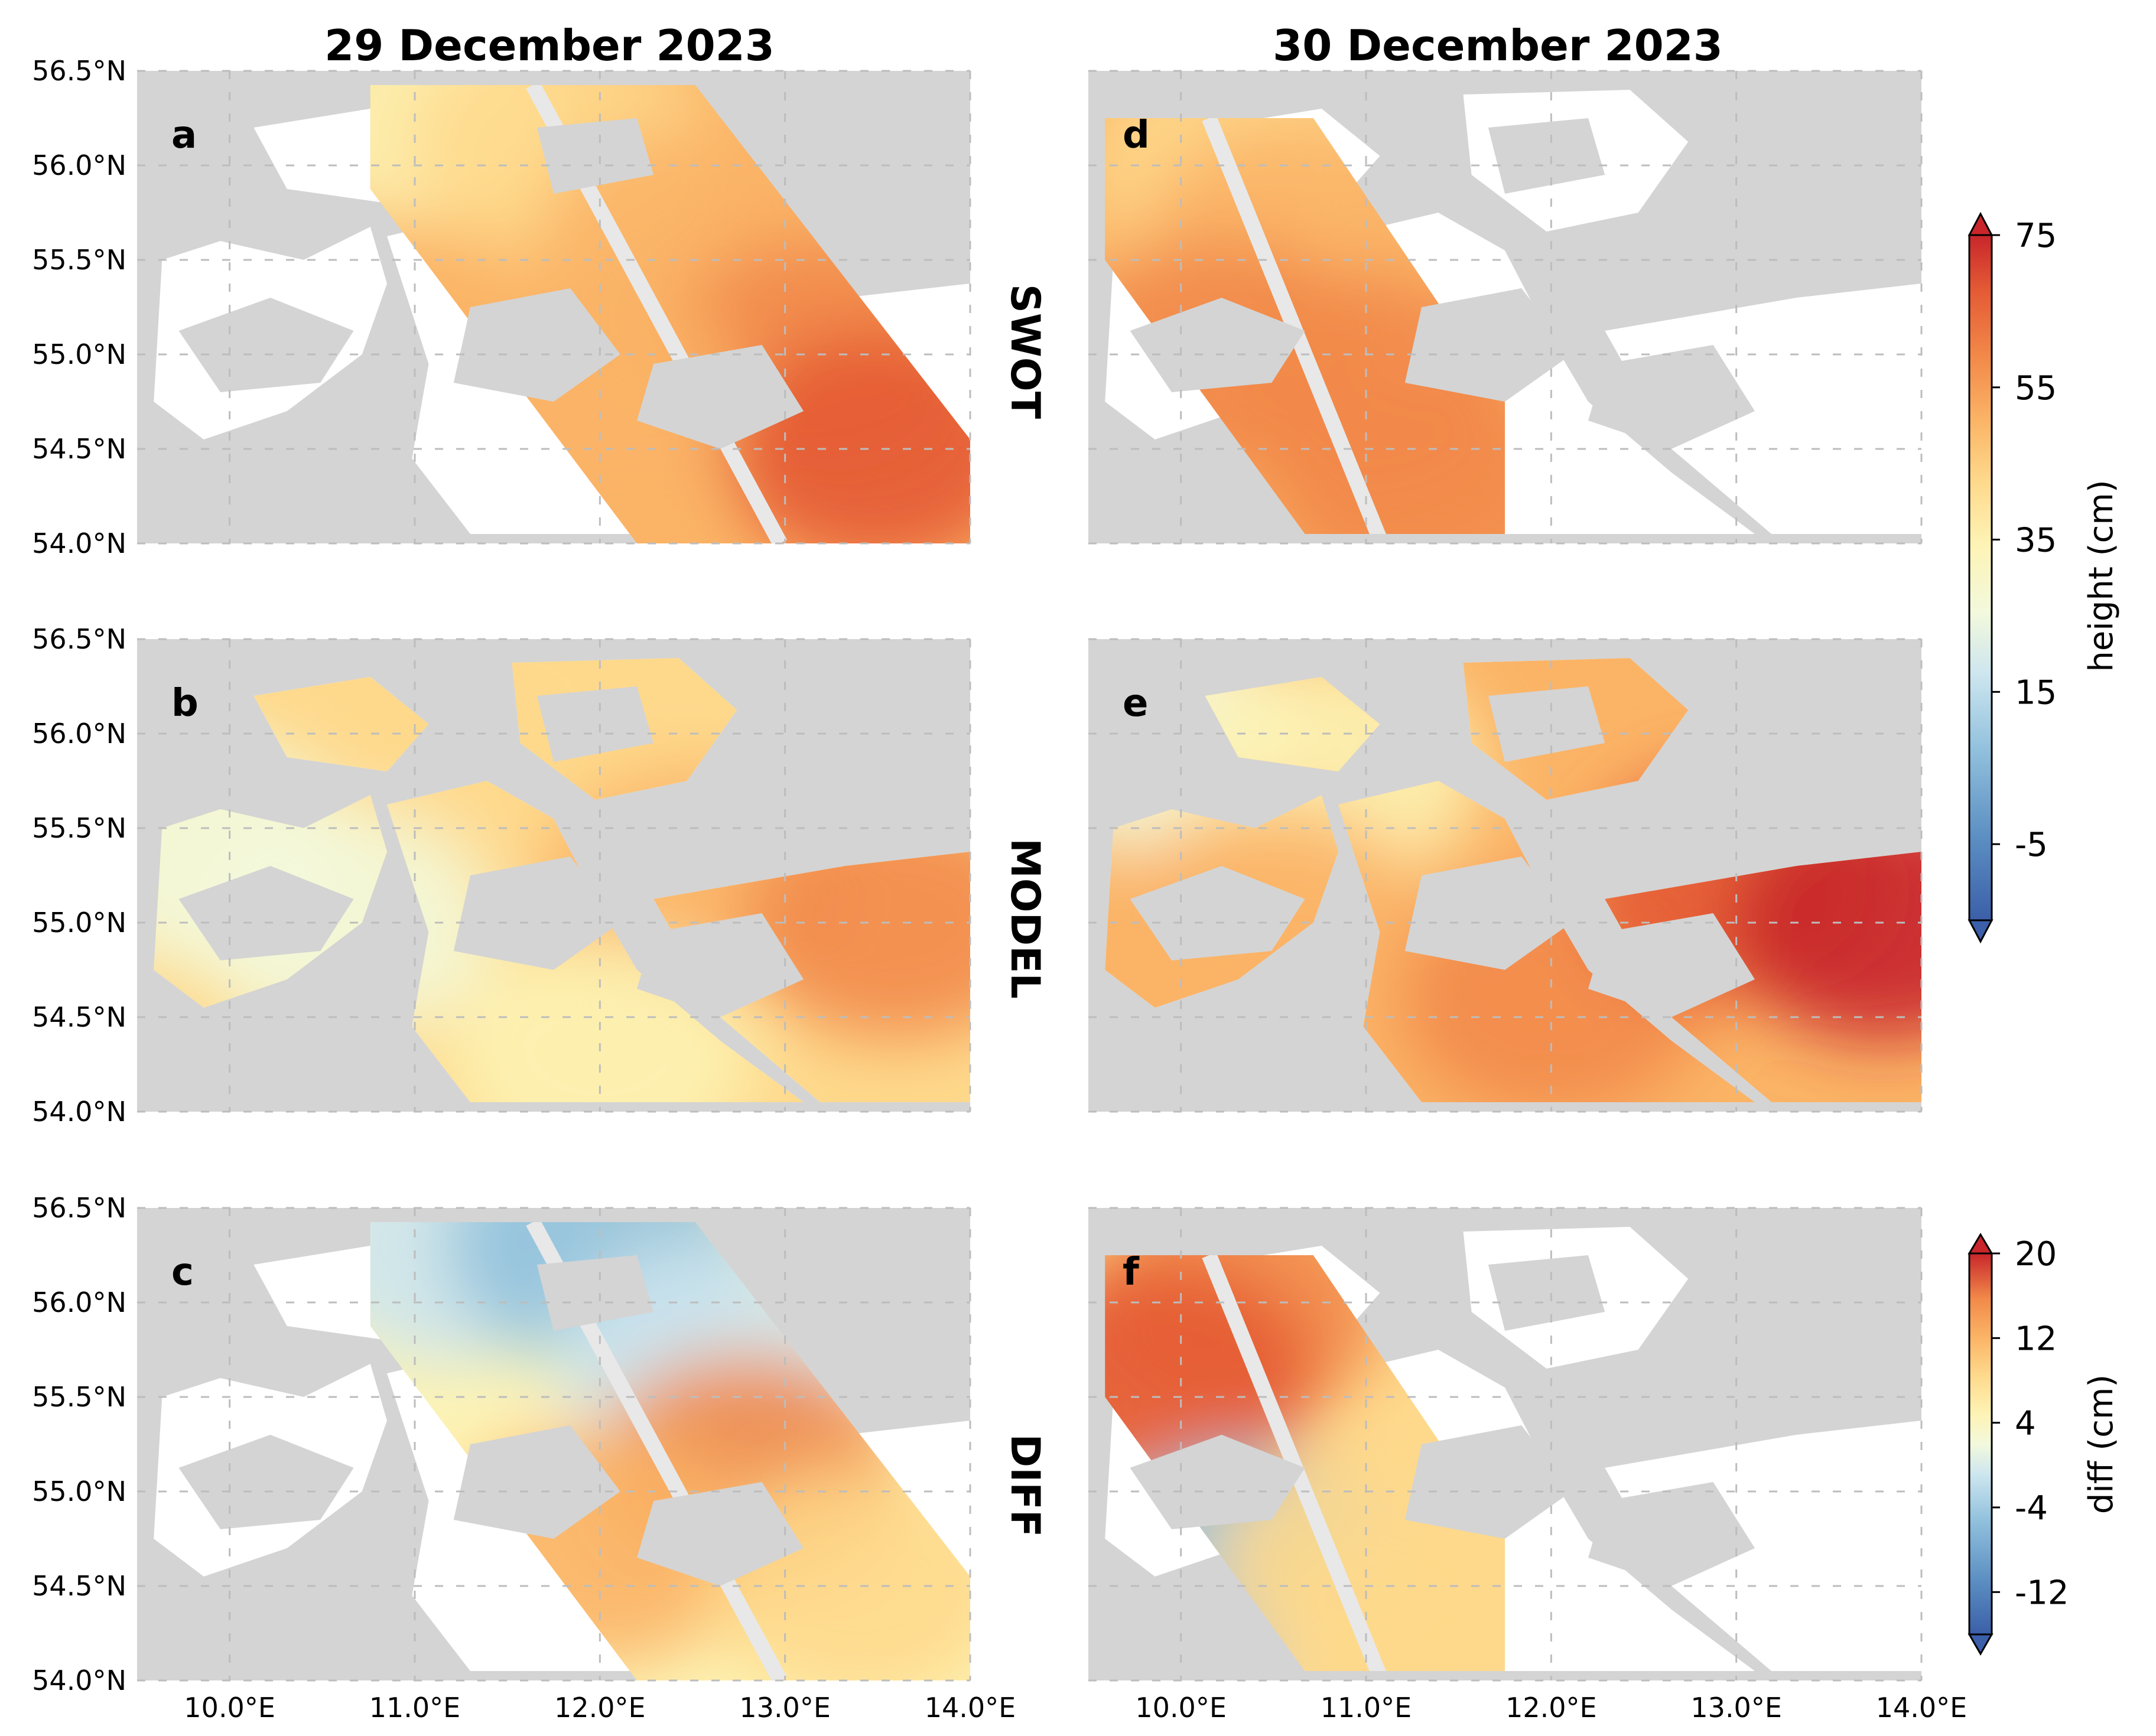 Image resolution: width=2156 pixels, height=1736 pixels. I want to click on panel-f: f, so click(1505, 1444).